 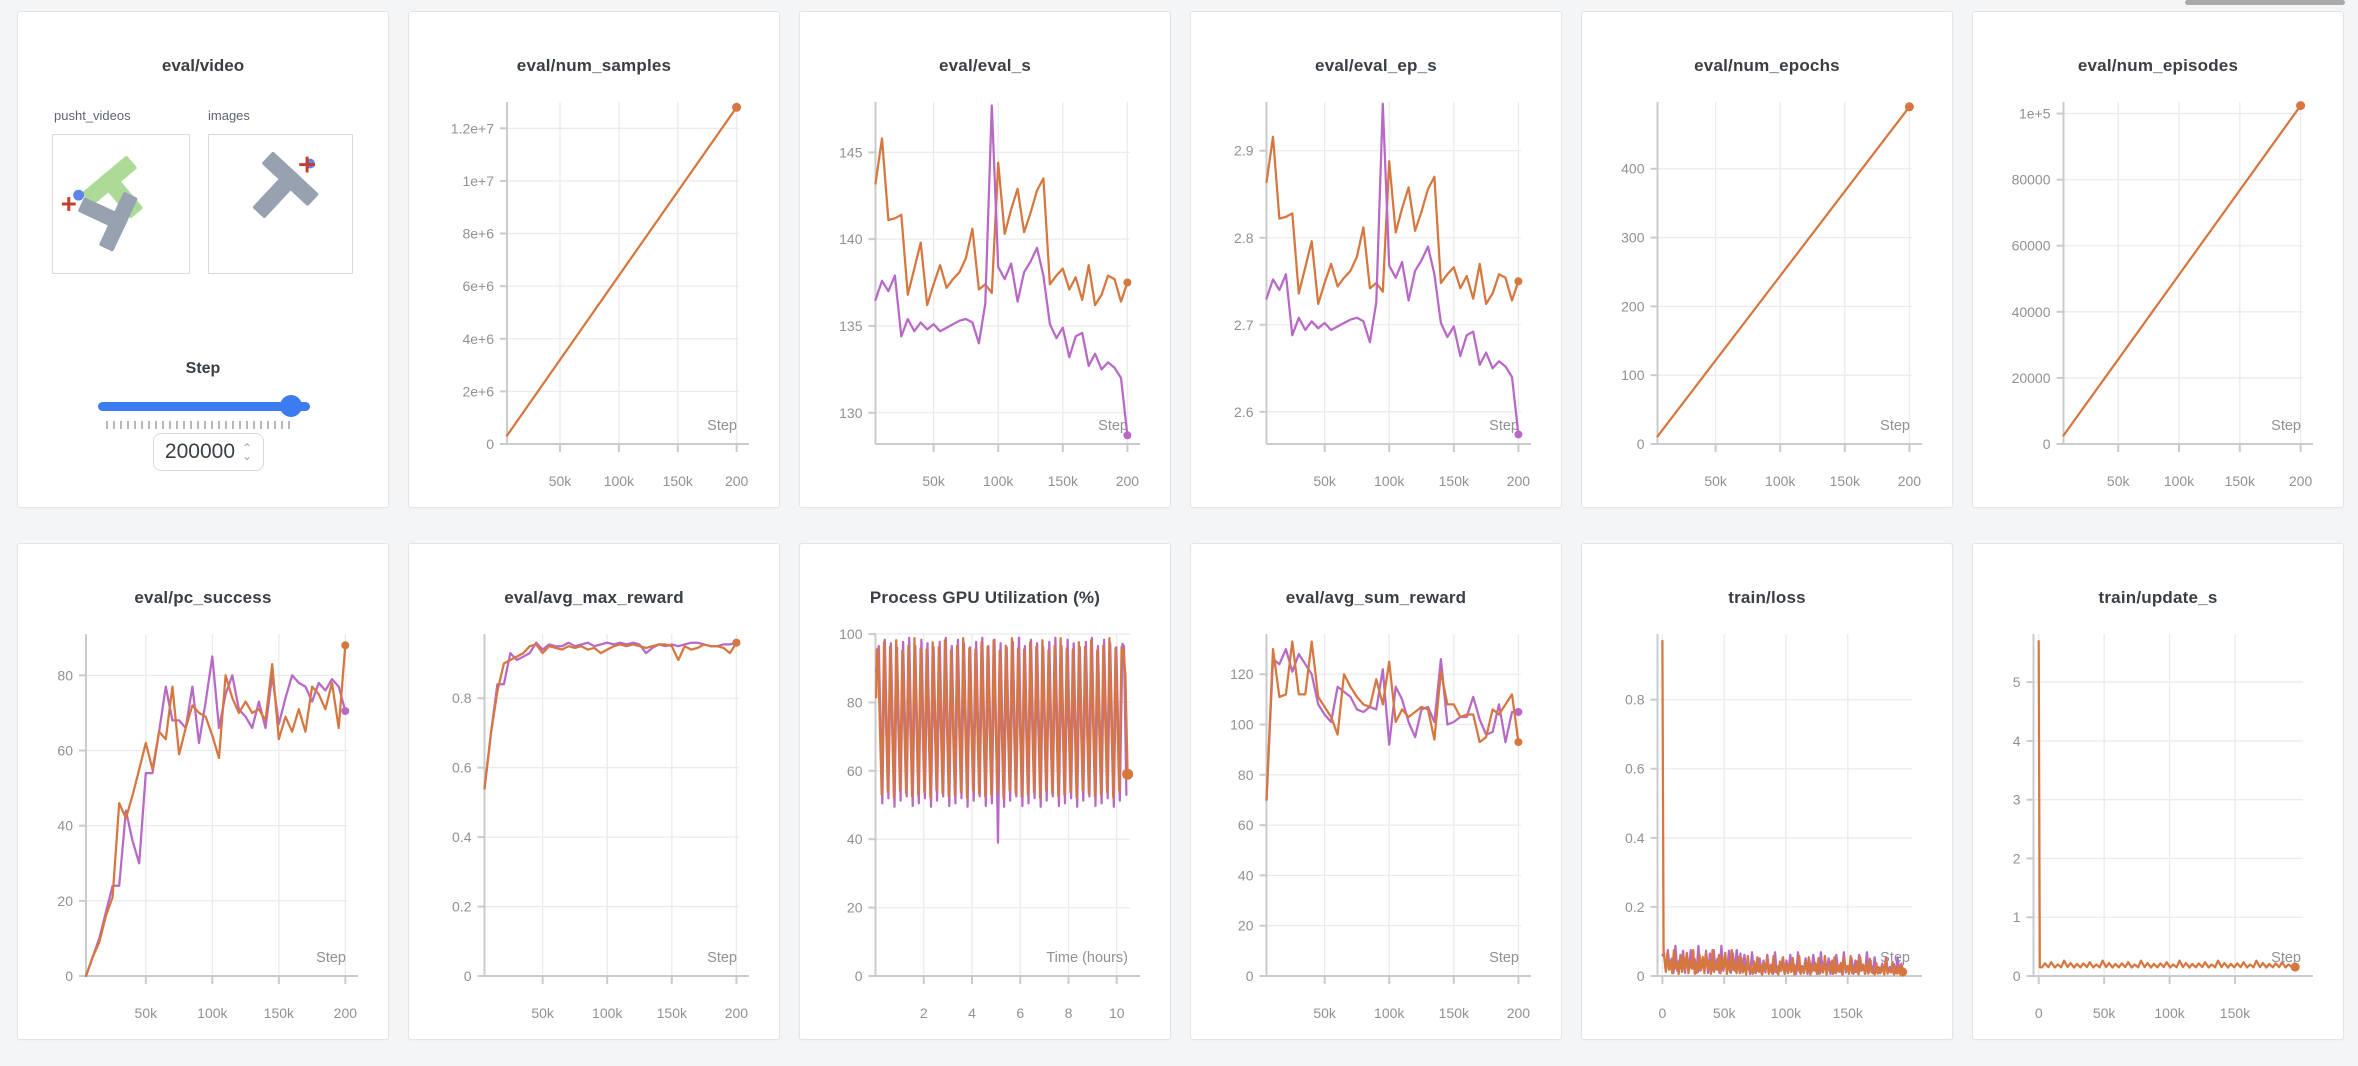 What do you see at coordinates (851, 239) in the screenshot?
I see `y-tick-label: 140` at bounding box center [851, 239].